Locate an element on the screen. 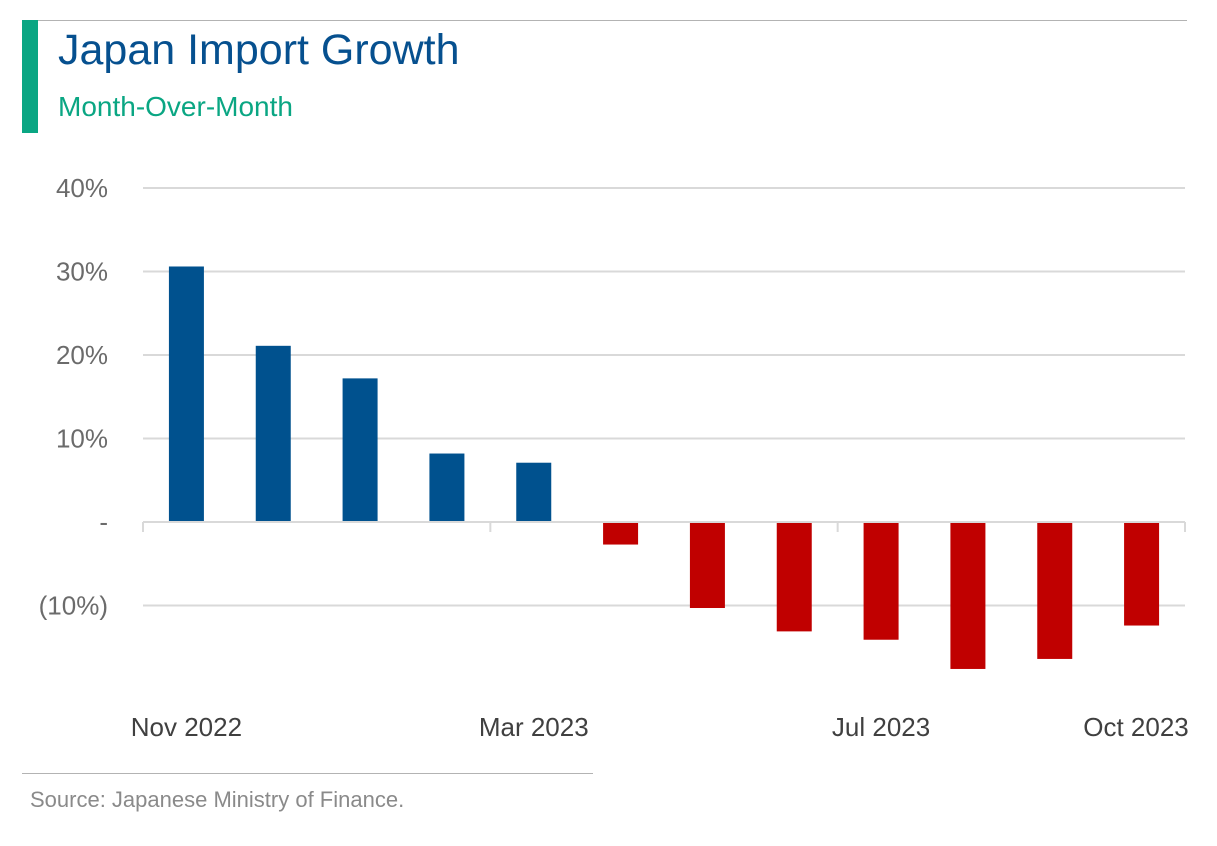 The width and height of the screenshot is (1217, 846). x-tick-label: Jul 2023 is located at coordinates (881, 727).